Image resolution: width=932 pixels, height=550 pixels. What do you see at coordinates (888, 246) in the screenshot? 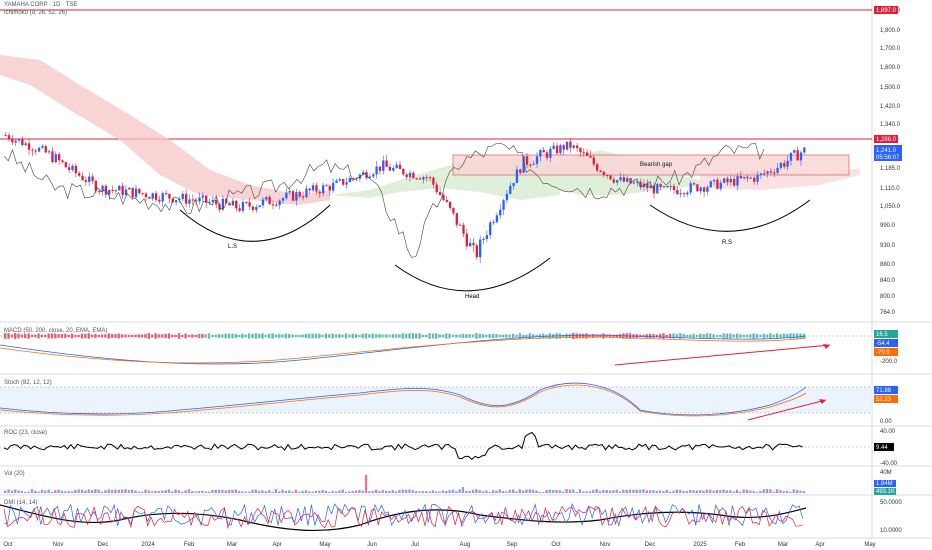
I see `price-tick-label: 930.0` at bounding box center [888, 246].